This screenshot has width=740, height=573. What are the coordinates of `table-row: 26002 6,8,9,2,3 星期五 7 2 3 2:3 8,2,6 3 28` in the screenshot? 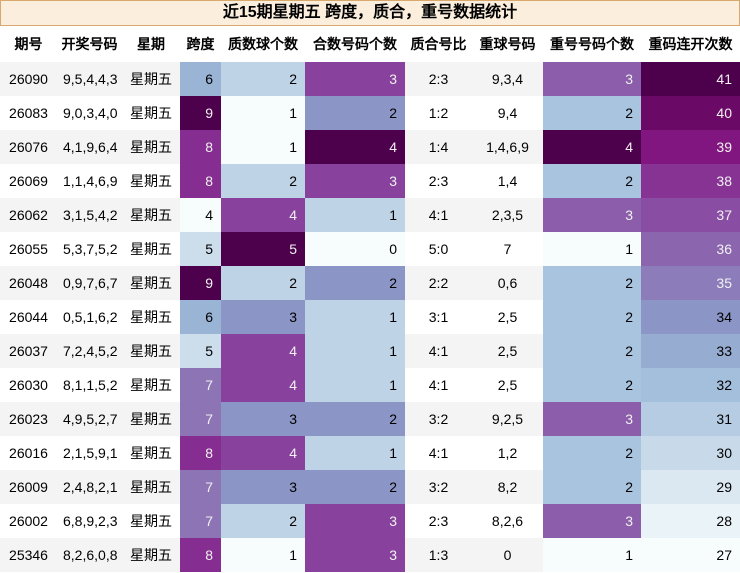 It's located at (370, 521).